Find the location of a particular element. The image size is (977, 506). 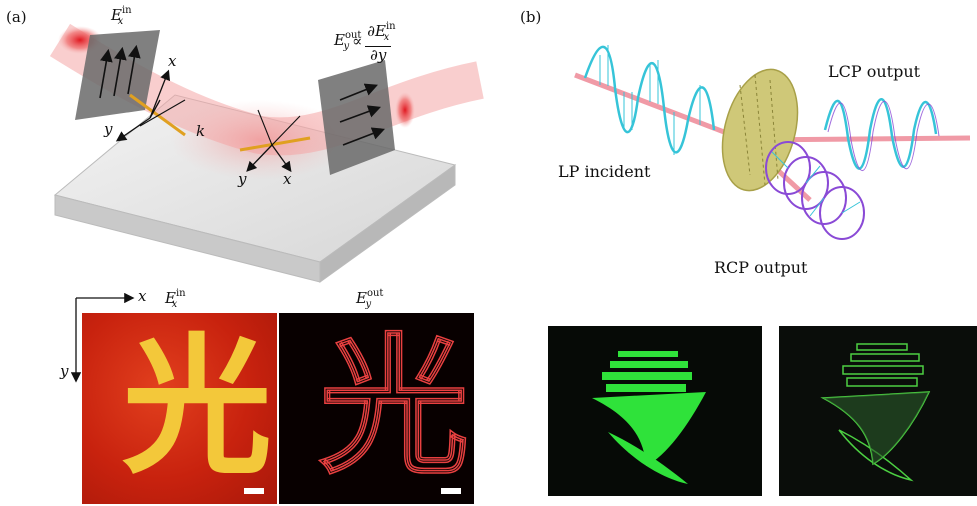

slab-side is located at coordinates (387, 223).